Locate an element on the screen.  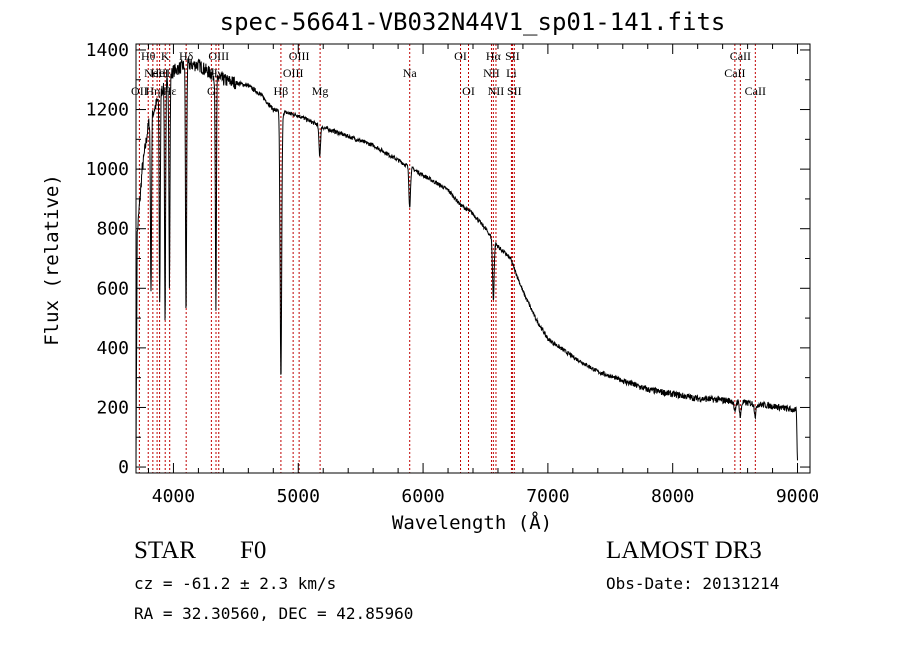
x-tick-label: 7000 is located at coordinates (547, 496).